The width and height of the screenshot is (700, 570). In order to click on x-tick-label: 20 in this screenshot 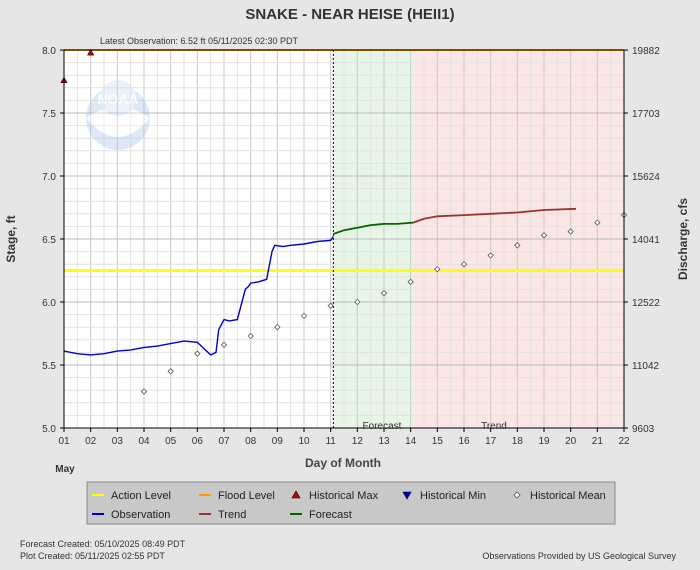, I will do `click(571, 441)`.